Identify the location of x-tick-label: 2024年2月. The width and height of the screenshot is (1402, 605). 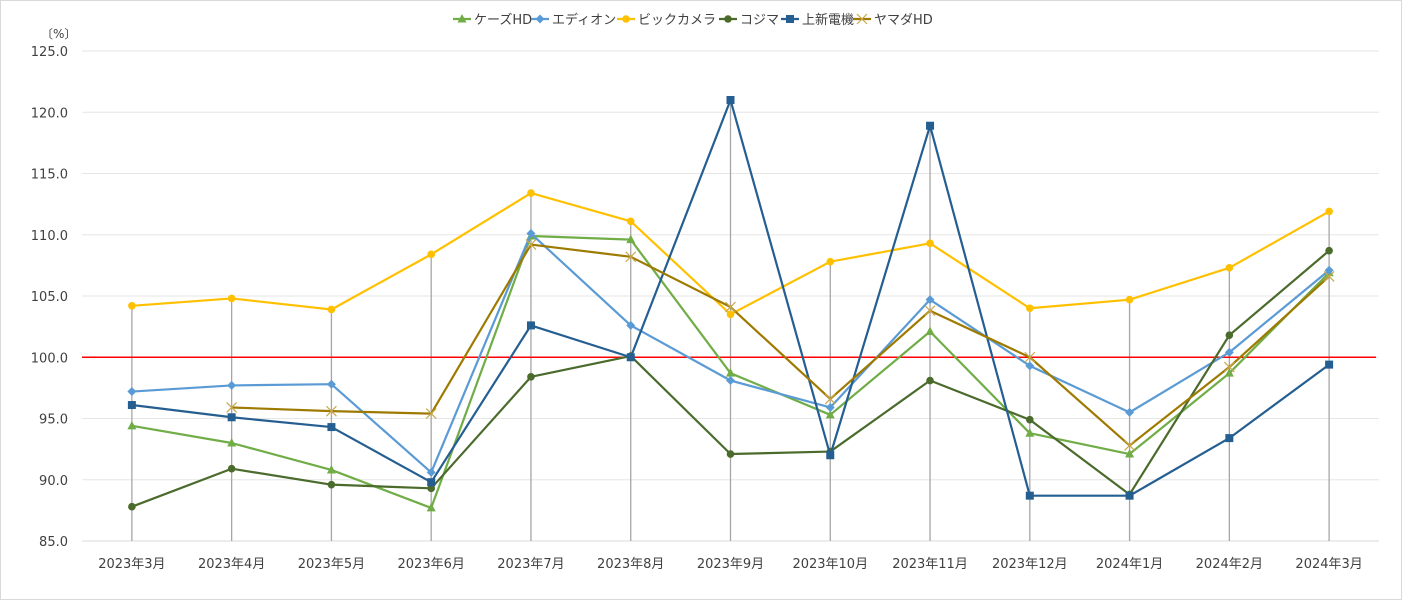
(1229, 564).